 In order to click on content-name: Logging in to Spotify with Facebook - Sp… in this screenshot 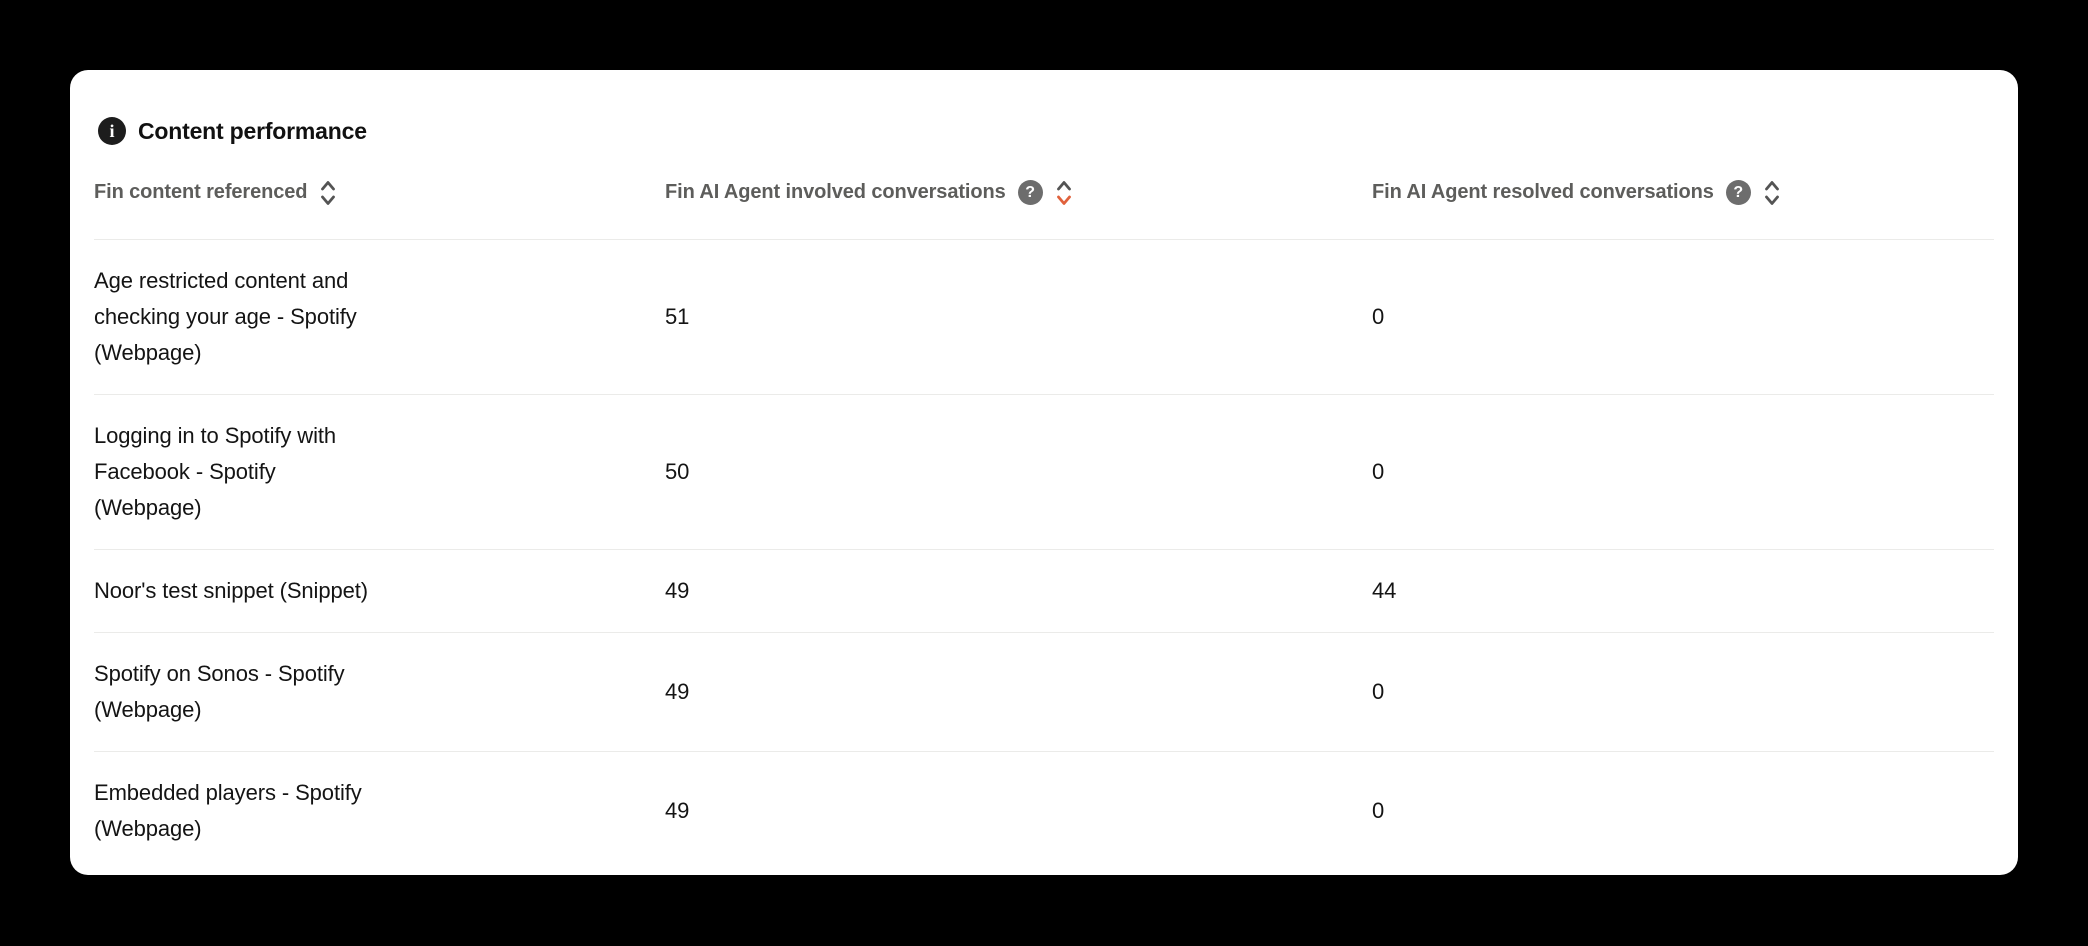, I will do `click(215, 471)`.